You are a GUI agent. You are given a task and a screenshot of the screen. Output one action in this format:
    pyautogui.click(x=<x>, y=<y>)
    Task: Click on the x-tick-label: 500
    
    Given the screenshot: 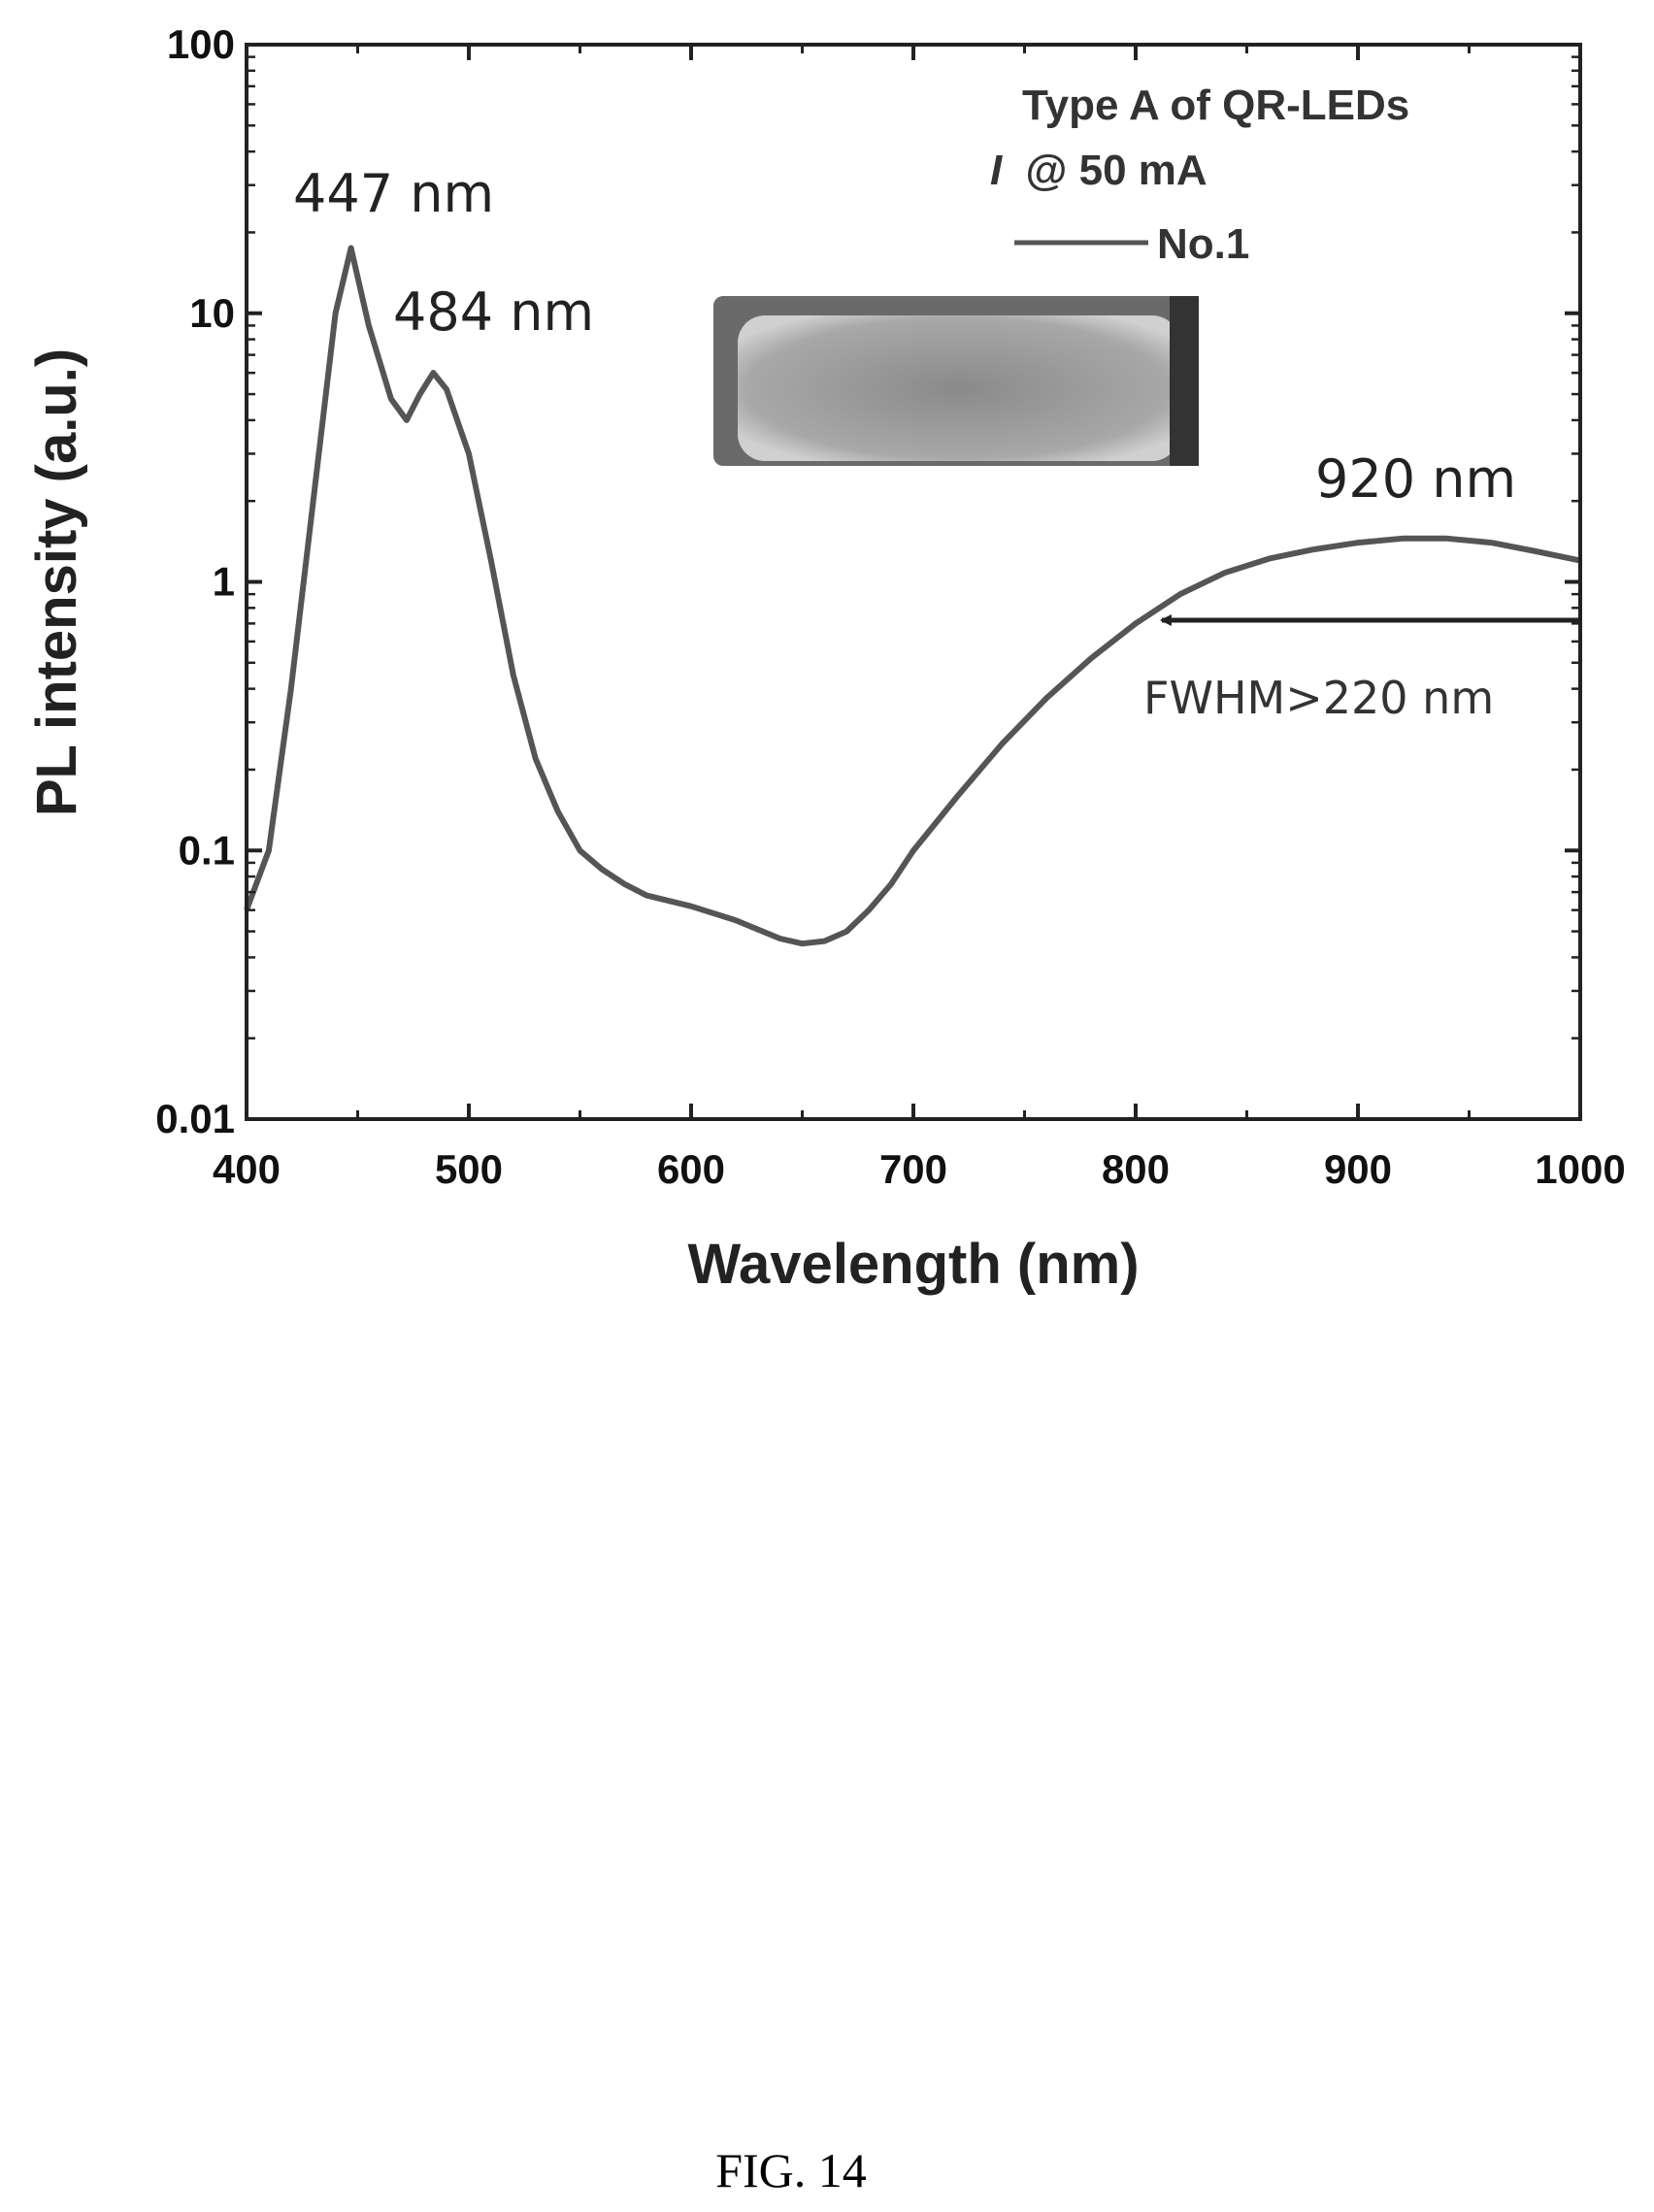 What is the action you would take?
    pyautogui.click(x=469, y=1169)
    